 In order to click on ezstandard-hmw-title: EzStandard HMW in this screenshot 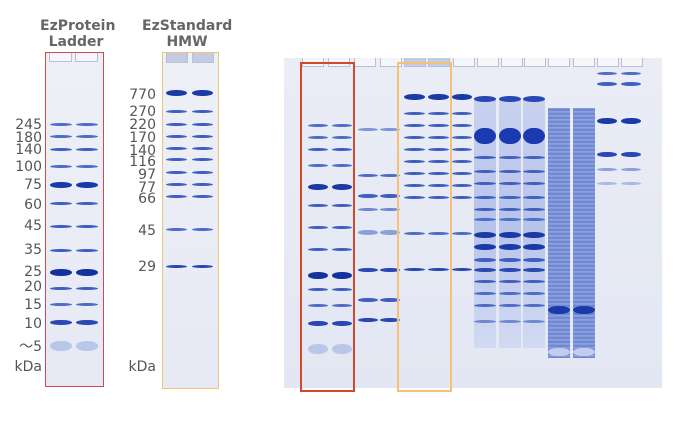, I will do `click(187, 34)`.